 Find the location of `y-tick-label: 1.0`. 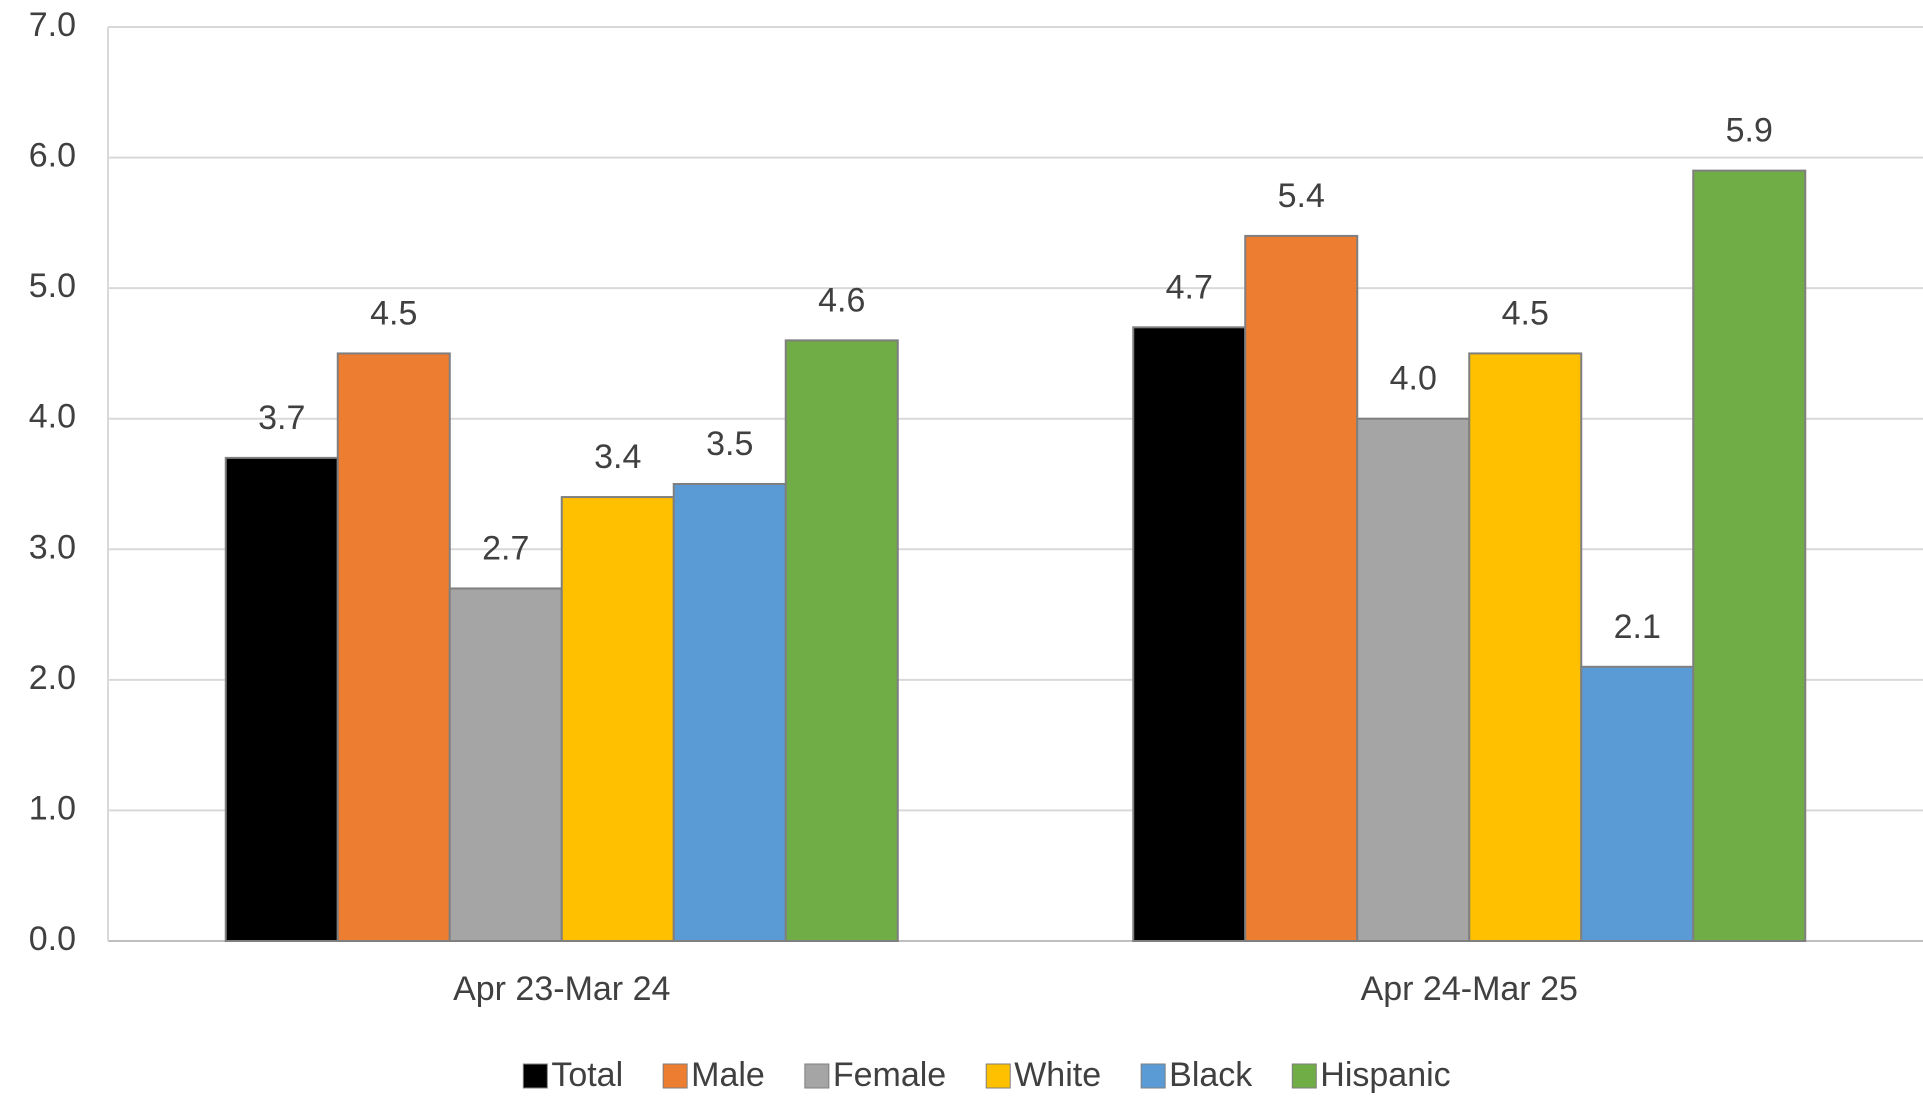

y-tick-label: 1.0 is located at coordinates (52, 808).